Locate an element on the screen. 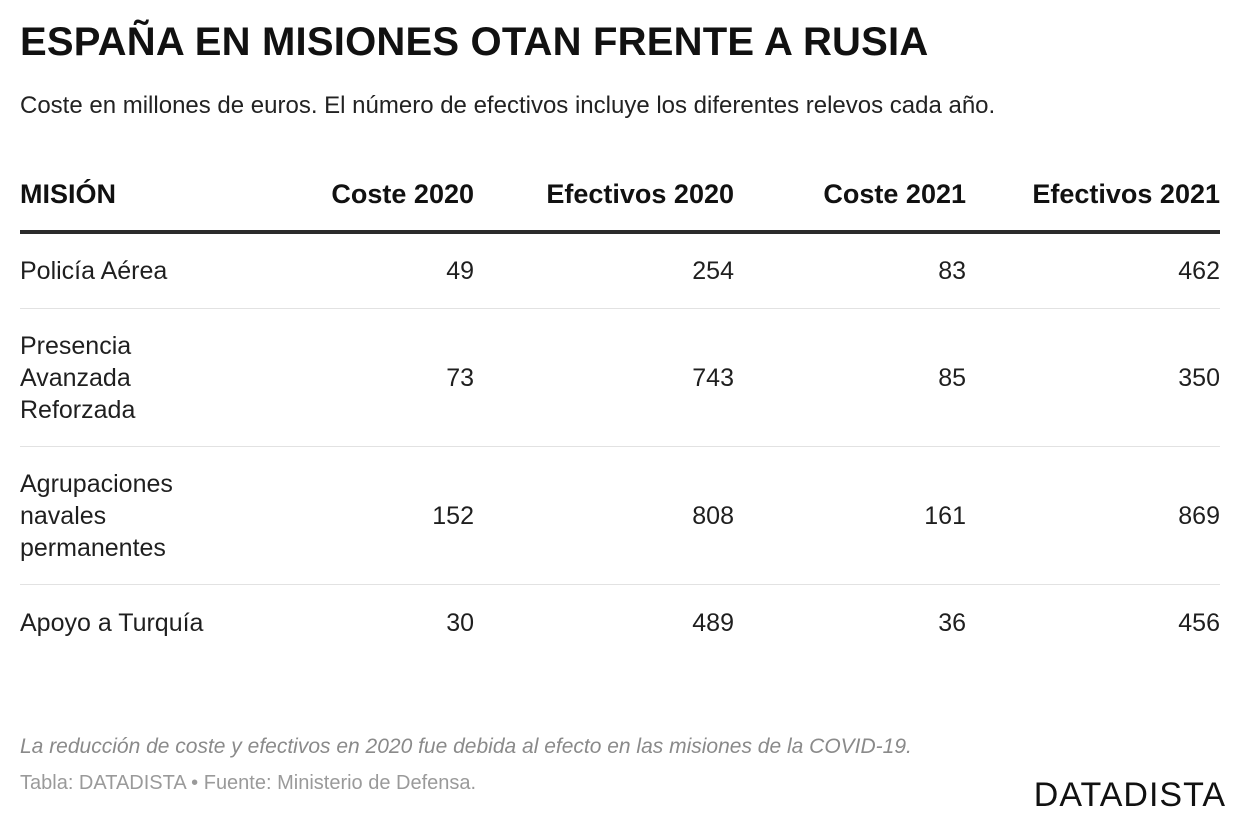 This screenshot has width=1240, height=818. cell-mision: Policía Aérea is located at coordinates (127, 270).